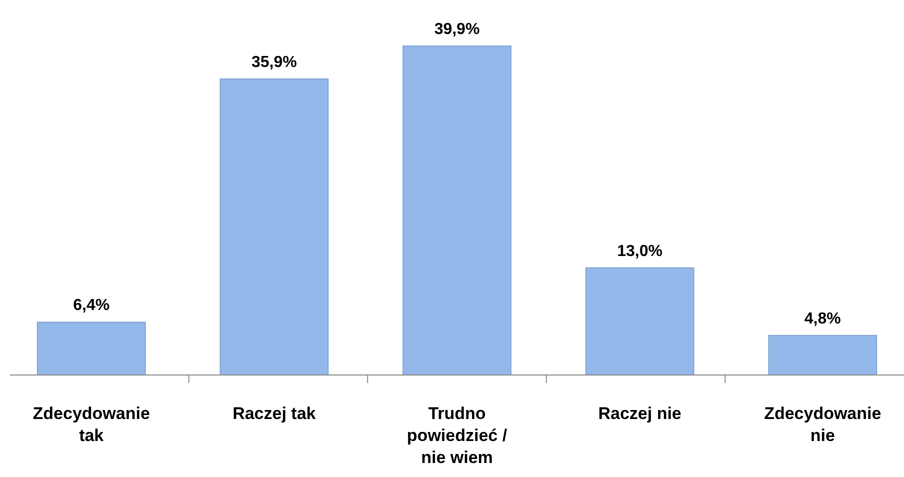  Describe the element at coordinates (274, 413) in the screenshot. I see `x-tick-label: Raczej tak` at that location.